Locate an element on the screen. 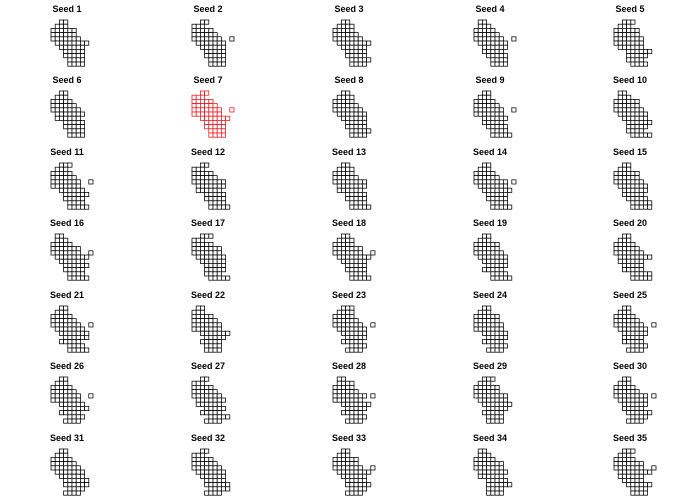 This screenshot has height=500, width=700. map-panel: Seed 23 is located at coordinates (354, 321).